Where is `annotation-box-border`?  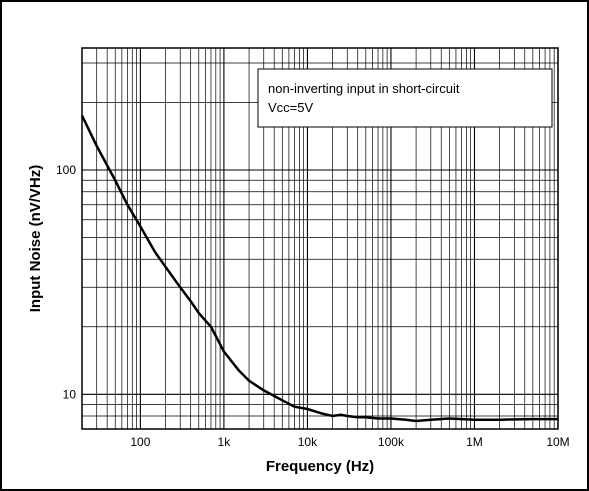
annotation-box-border is located at coordinates (405, 98).